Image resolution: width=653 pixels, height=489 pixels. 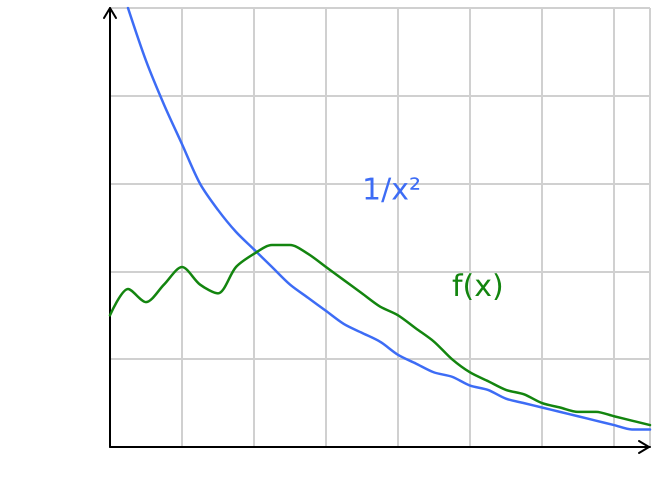 What do you see at coordinates (391, 190) in the screenshot?
I see `text: 1/x²` at bounding box center [391, 190].